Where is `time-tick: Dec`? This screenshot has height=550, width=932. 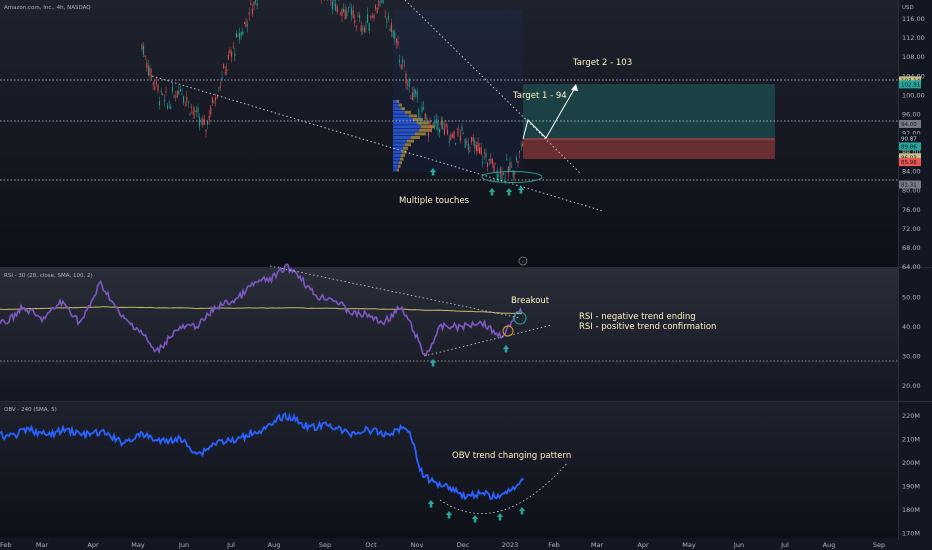 time-tick: Dec is located at coordinates (463, 545).